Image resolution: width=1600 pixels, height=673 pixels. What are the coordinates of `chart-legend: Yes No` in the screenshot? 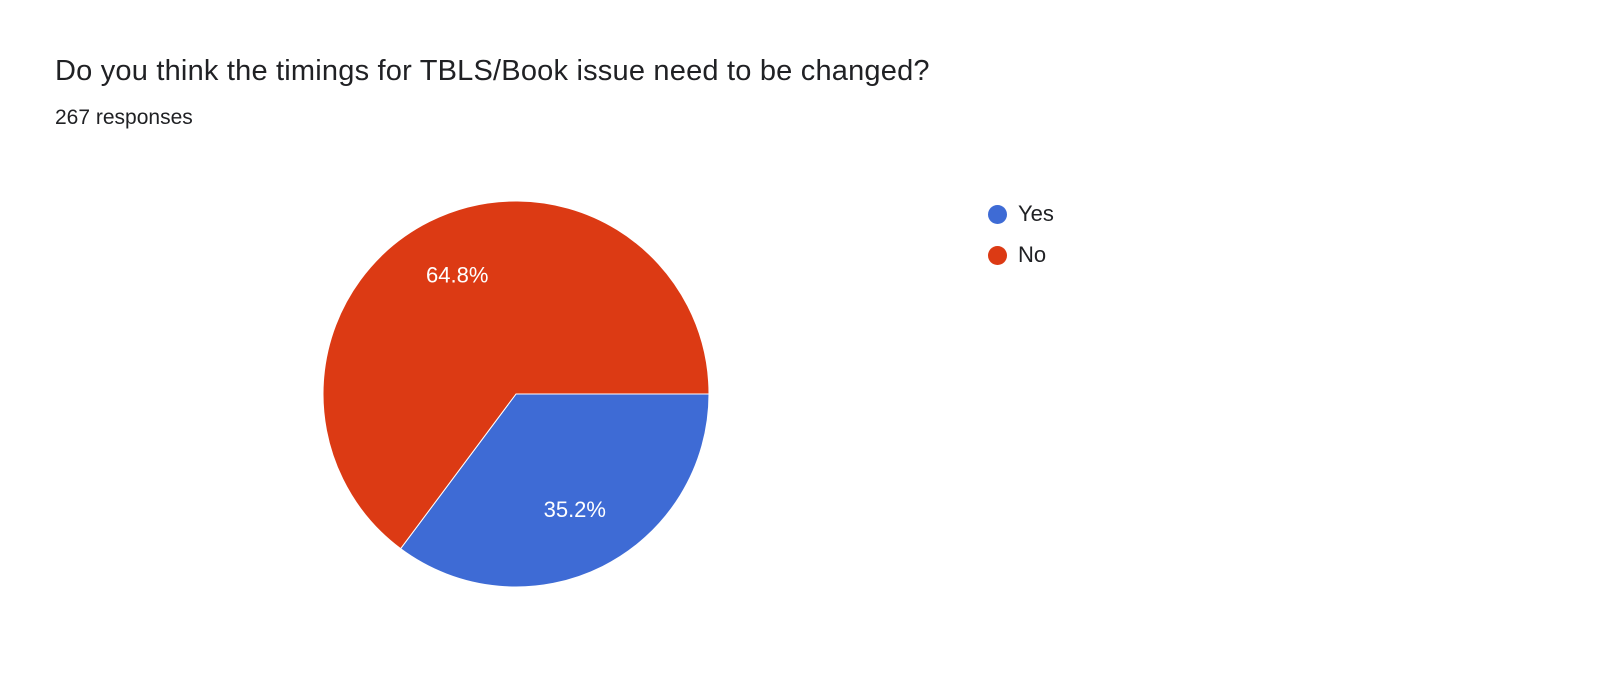 It's located at (1021, 242).